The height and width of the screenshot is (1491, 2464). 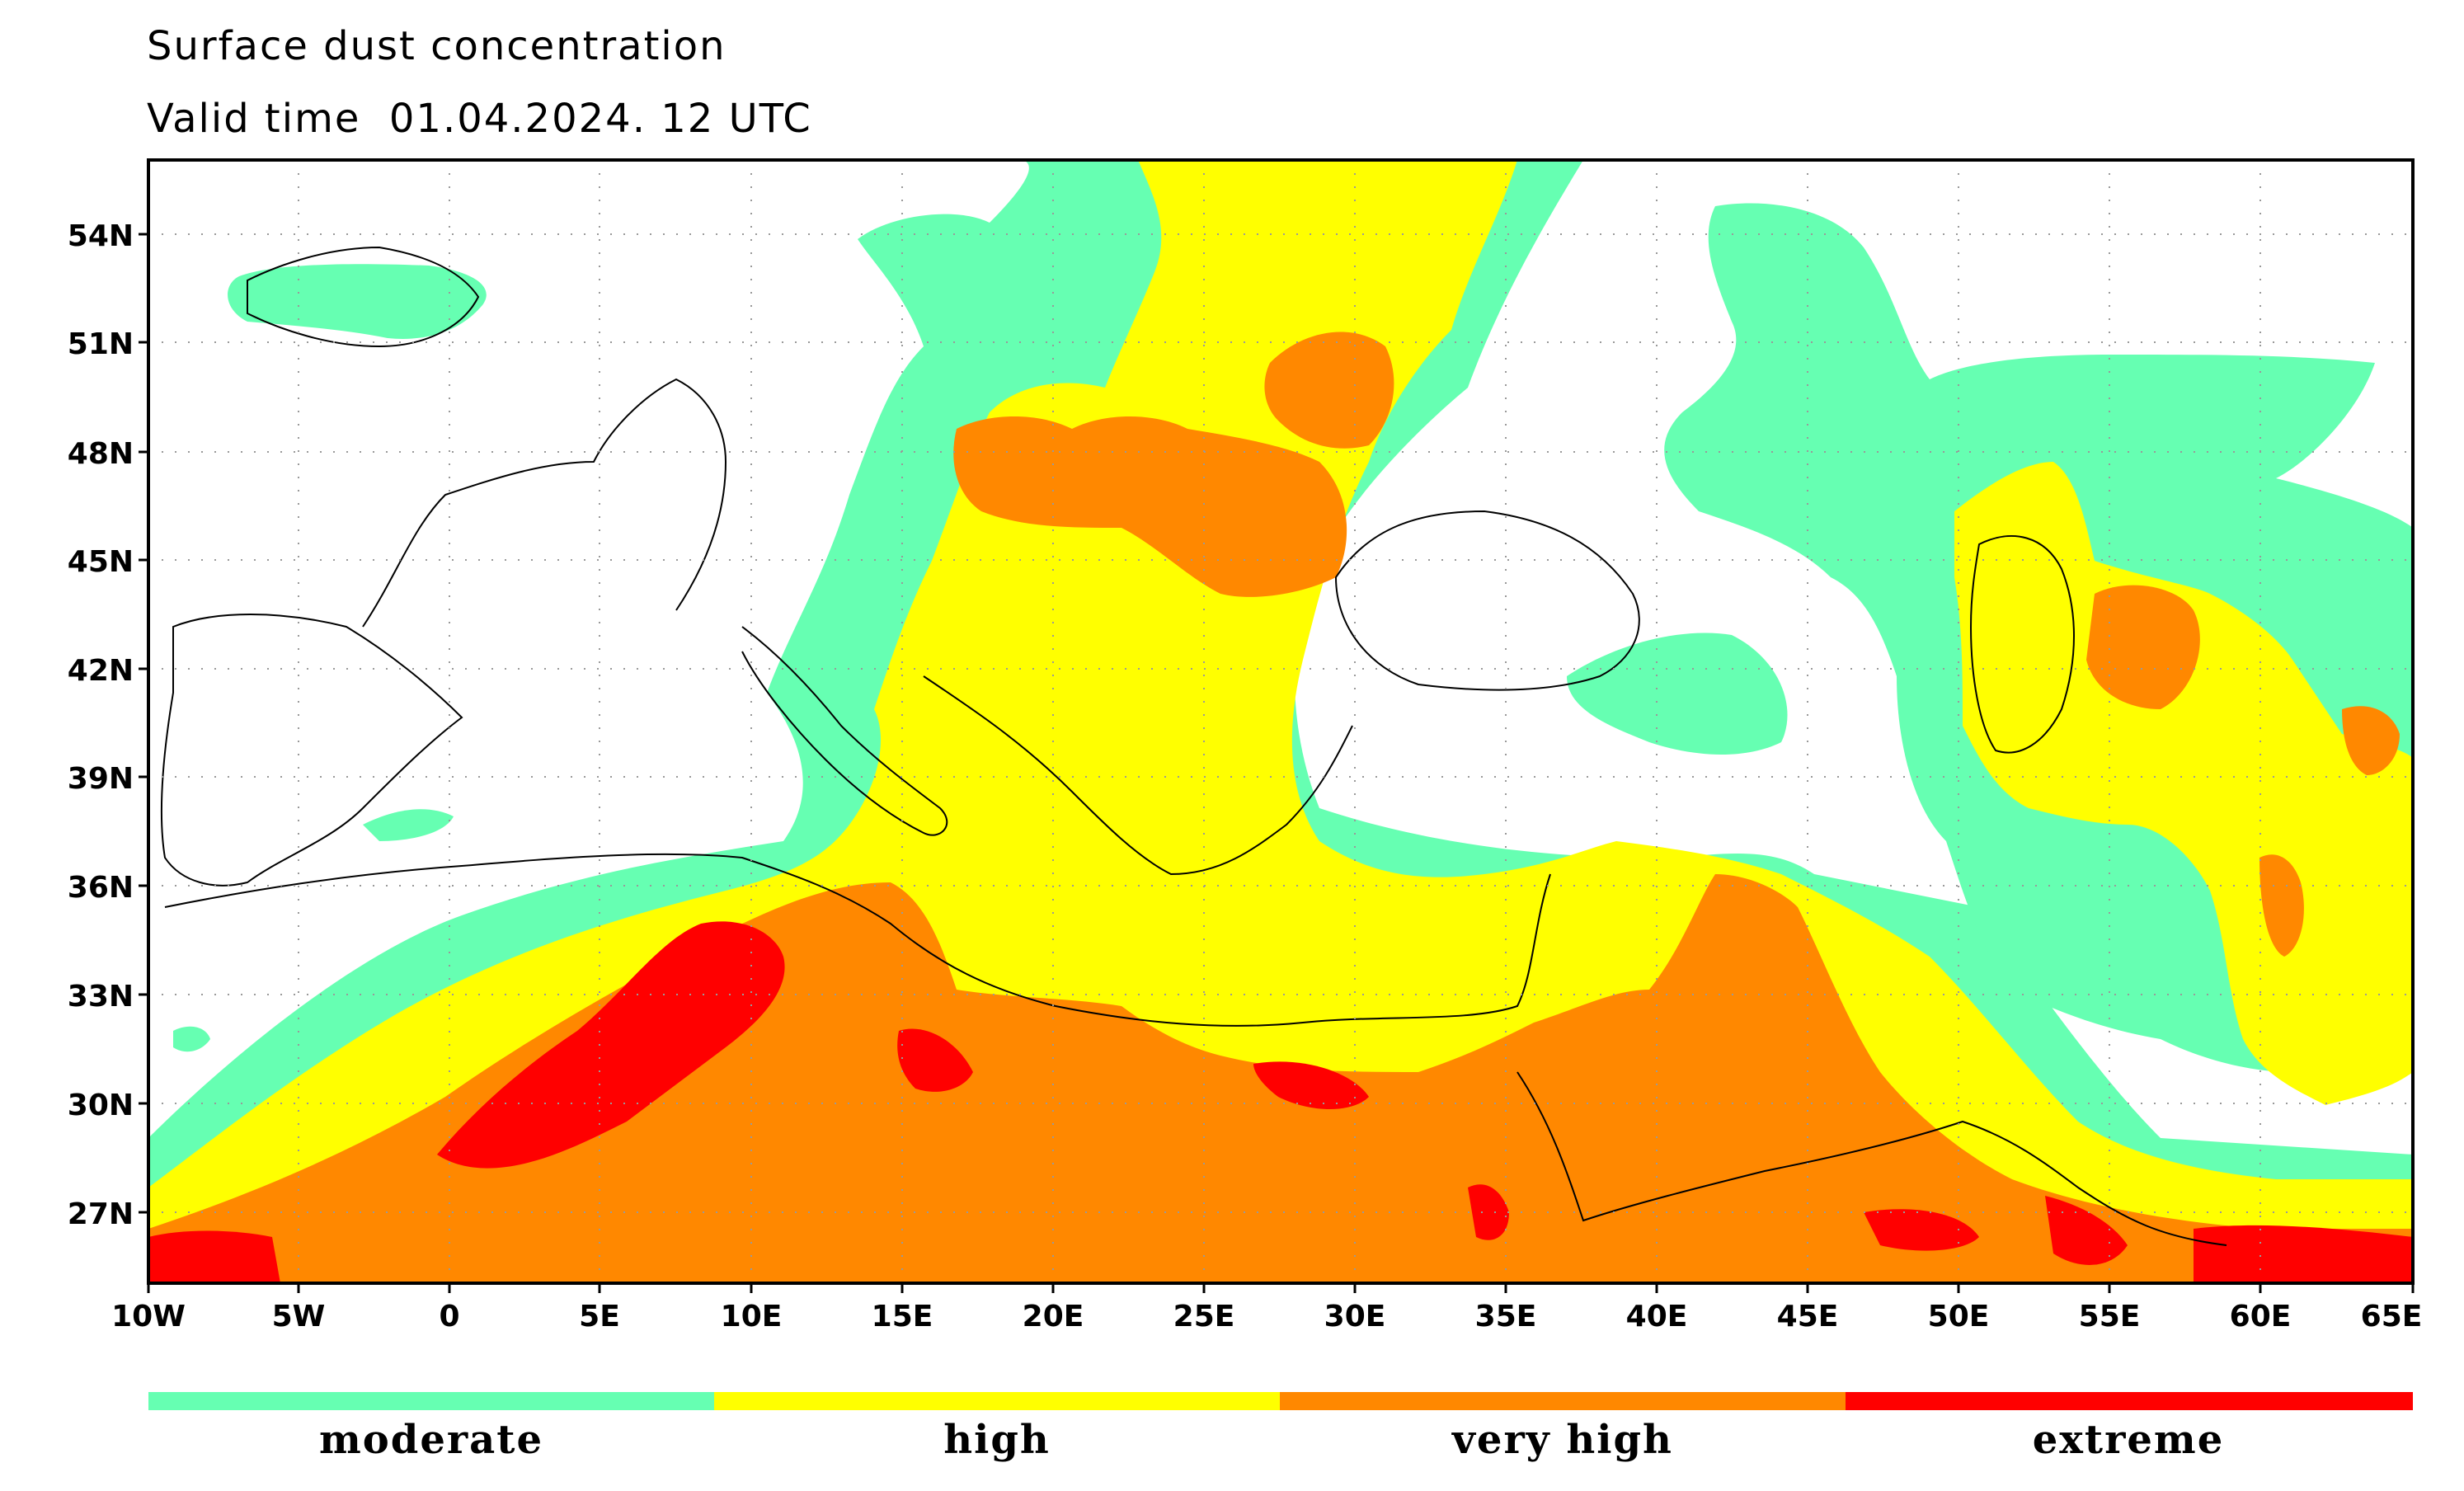 I want to click on lon-label: 45E, so click(x=1808, y=1316).